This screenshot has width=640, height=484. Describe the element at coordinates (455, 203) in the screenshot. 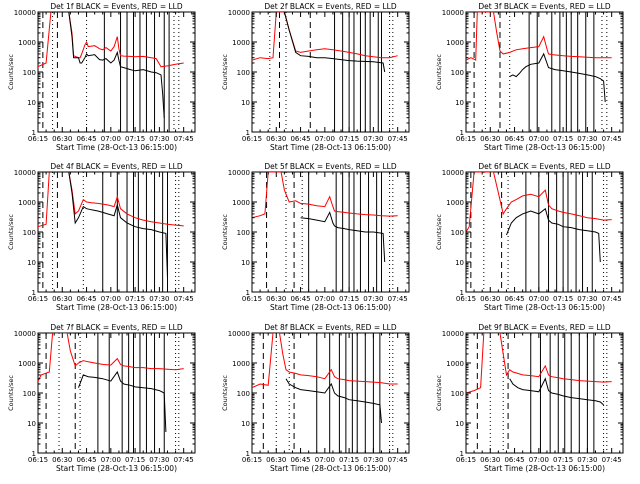

I see `y-tick-label: 1000` at that location.